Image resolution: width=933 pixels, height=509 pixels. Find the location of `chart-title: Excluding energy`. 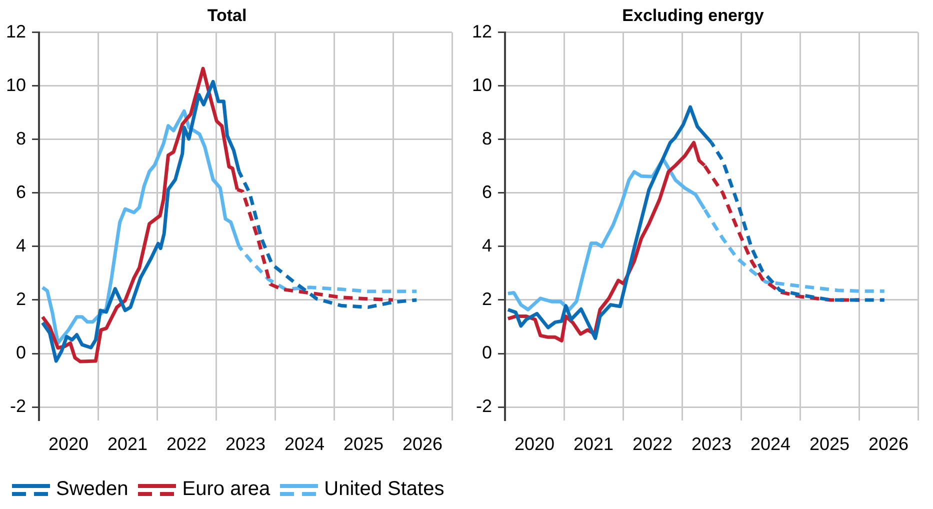

chart-title: Excluding energy is located at coordinates (693, 15).